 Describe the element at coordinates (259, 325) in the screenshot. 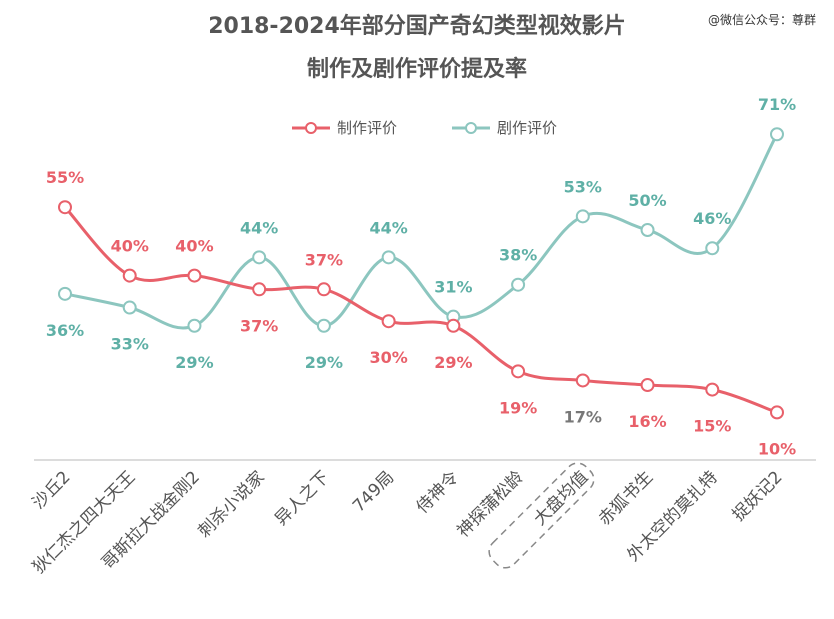

I see `data-label-s0-3: 37%` at that location.